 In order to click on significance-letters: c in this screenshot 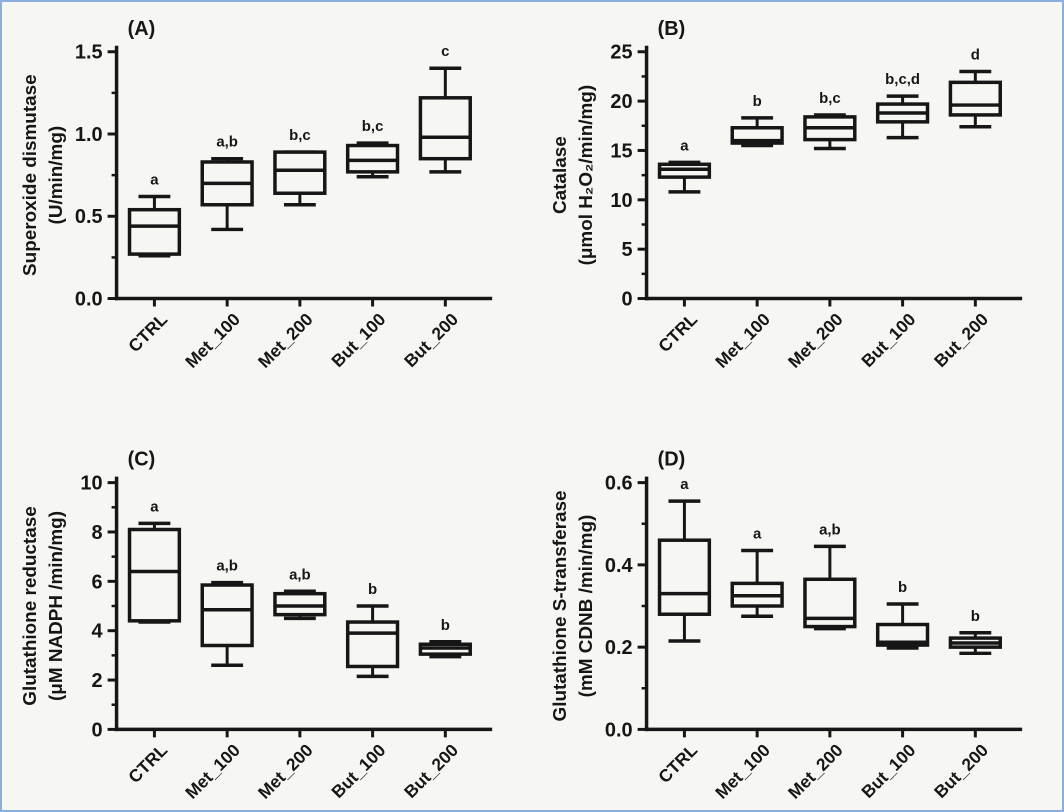, I will do `click(445, 51)`.